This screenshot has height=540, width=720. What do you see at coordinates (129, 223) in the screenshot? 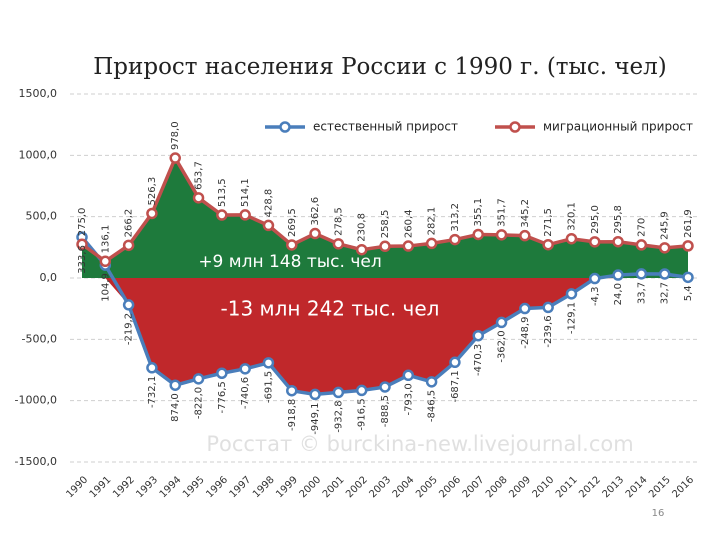
I see `data-label: 266,2` at bounding box center [129, 223].